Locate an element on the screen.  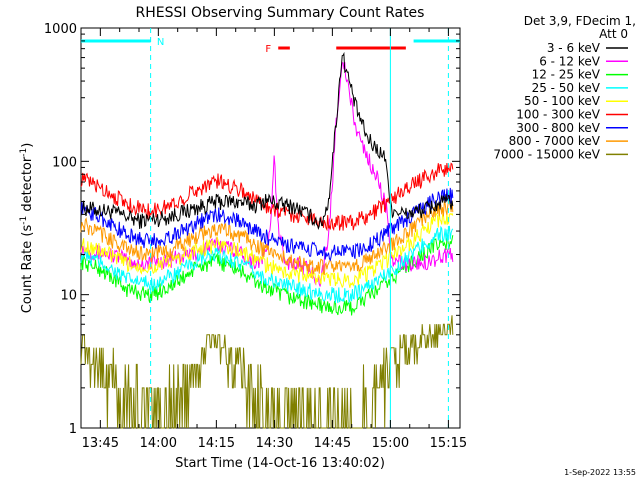
y-tick-label: 10 is located at coordinates (68, 296).